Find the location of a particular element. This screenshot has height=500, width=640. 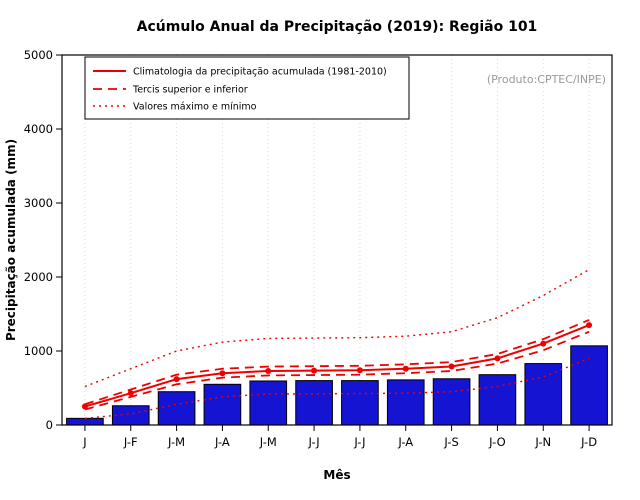

y-tick-label: 3000 is located at coordinates (38, 203).